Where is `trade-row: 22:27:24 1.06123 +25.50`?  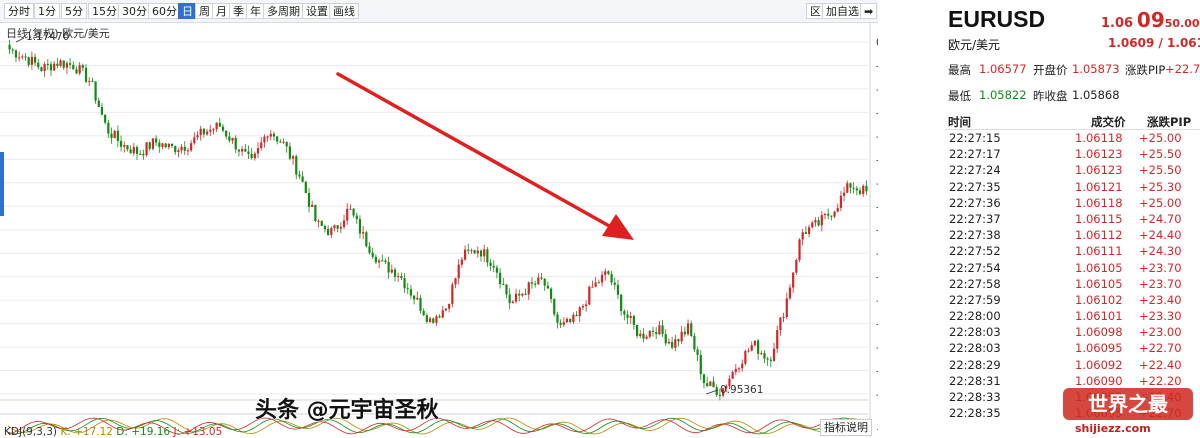 trade-row: 22:27:24 1.06123 +25.50 is located at coordinates (1072, 171).